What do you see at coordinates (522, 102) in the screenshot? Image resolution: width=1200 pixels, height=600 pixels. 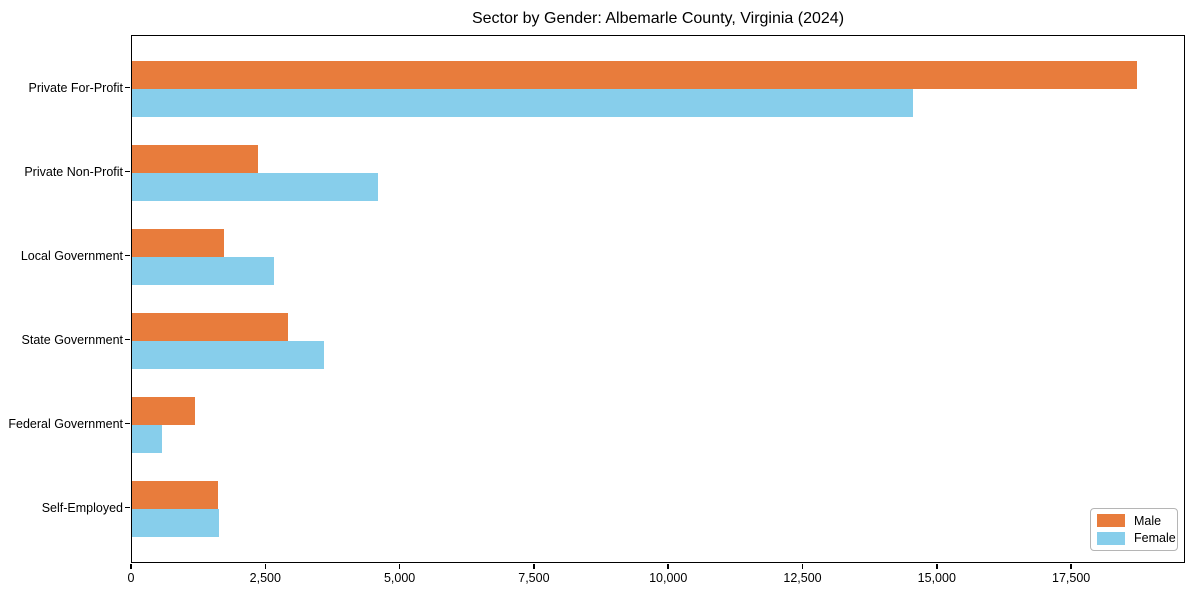 I see `bar-female-private-for-profit` at bounding box center [522, 102].